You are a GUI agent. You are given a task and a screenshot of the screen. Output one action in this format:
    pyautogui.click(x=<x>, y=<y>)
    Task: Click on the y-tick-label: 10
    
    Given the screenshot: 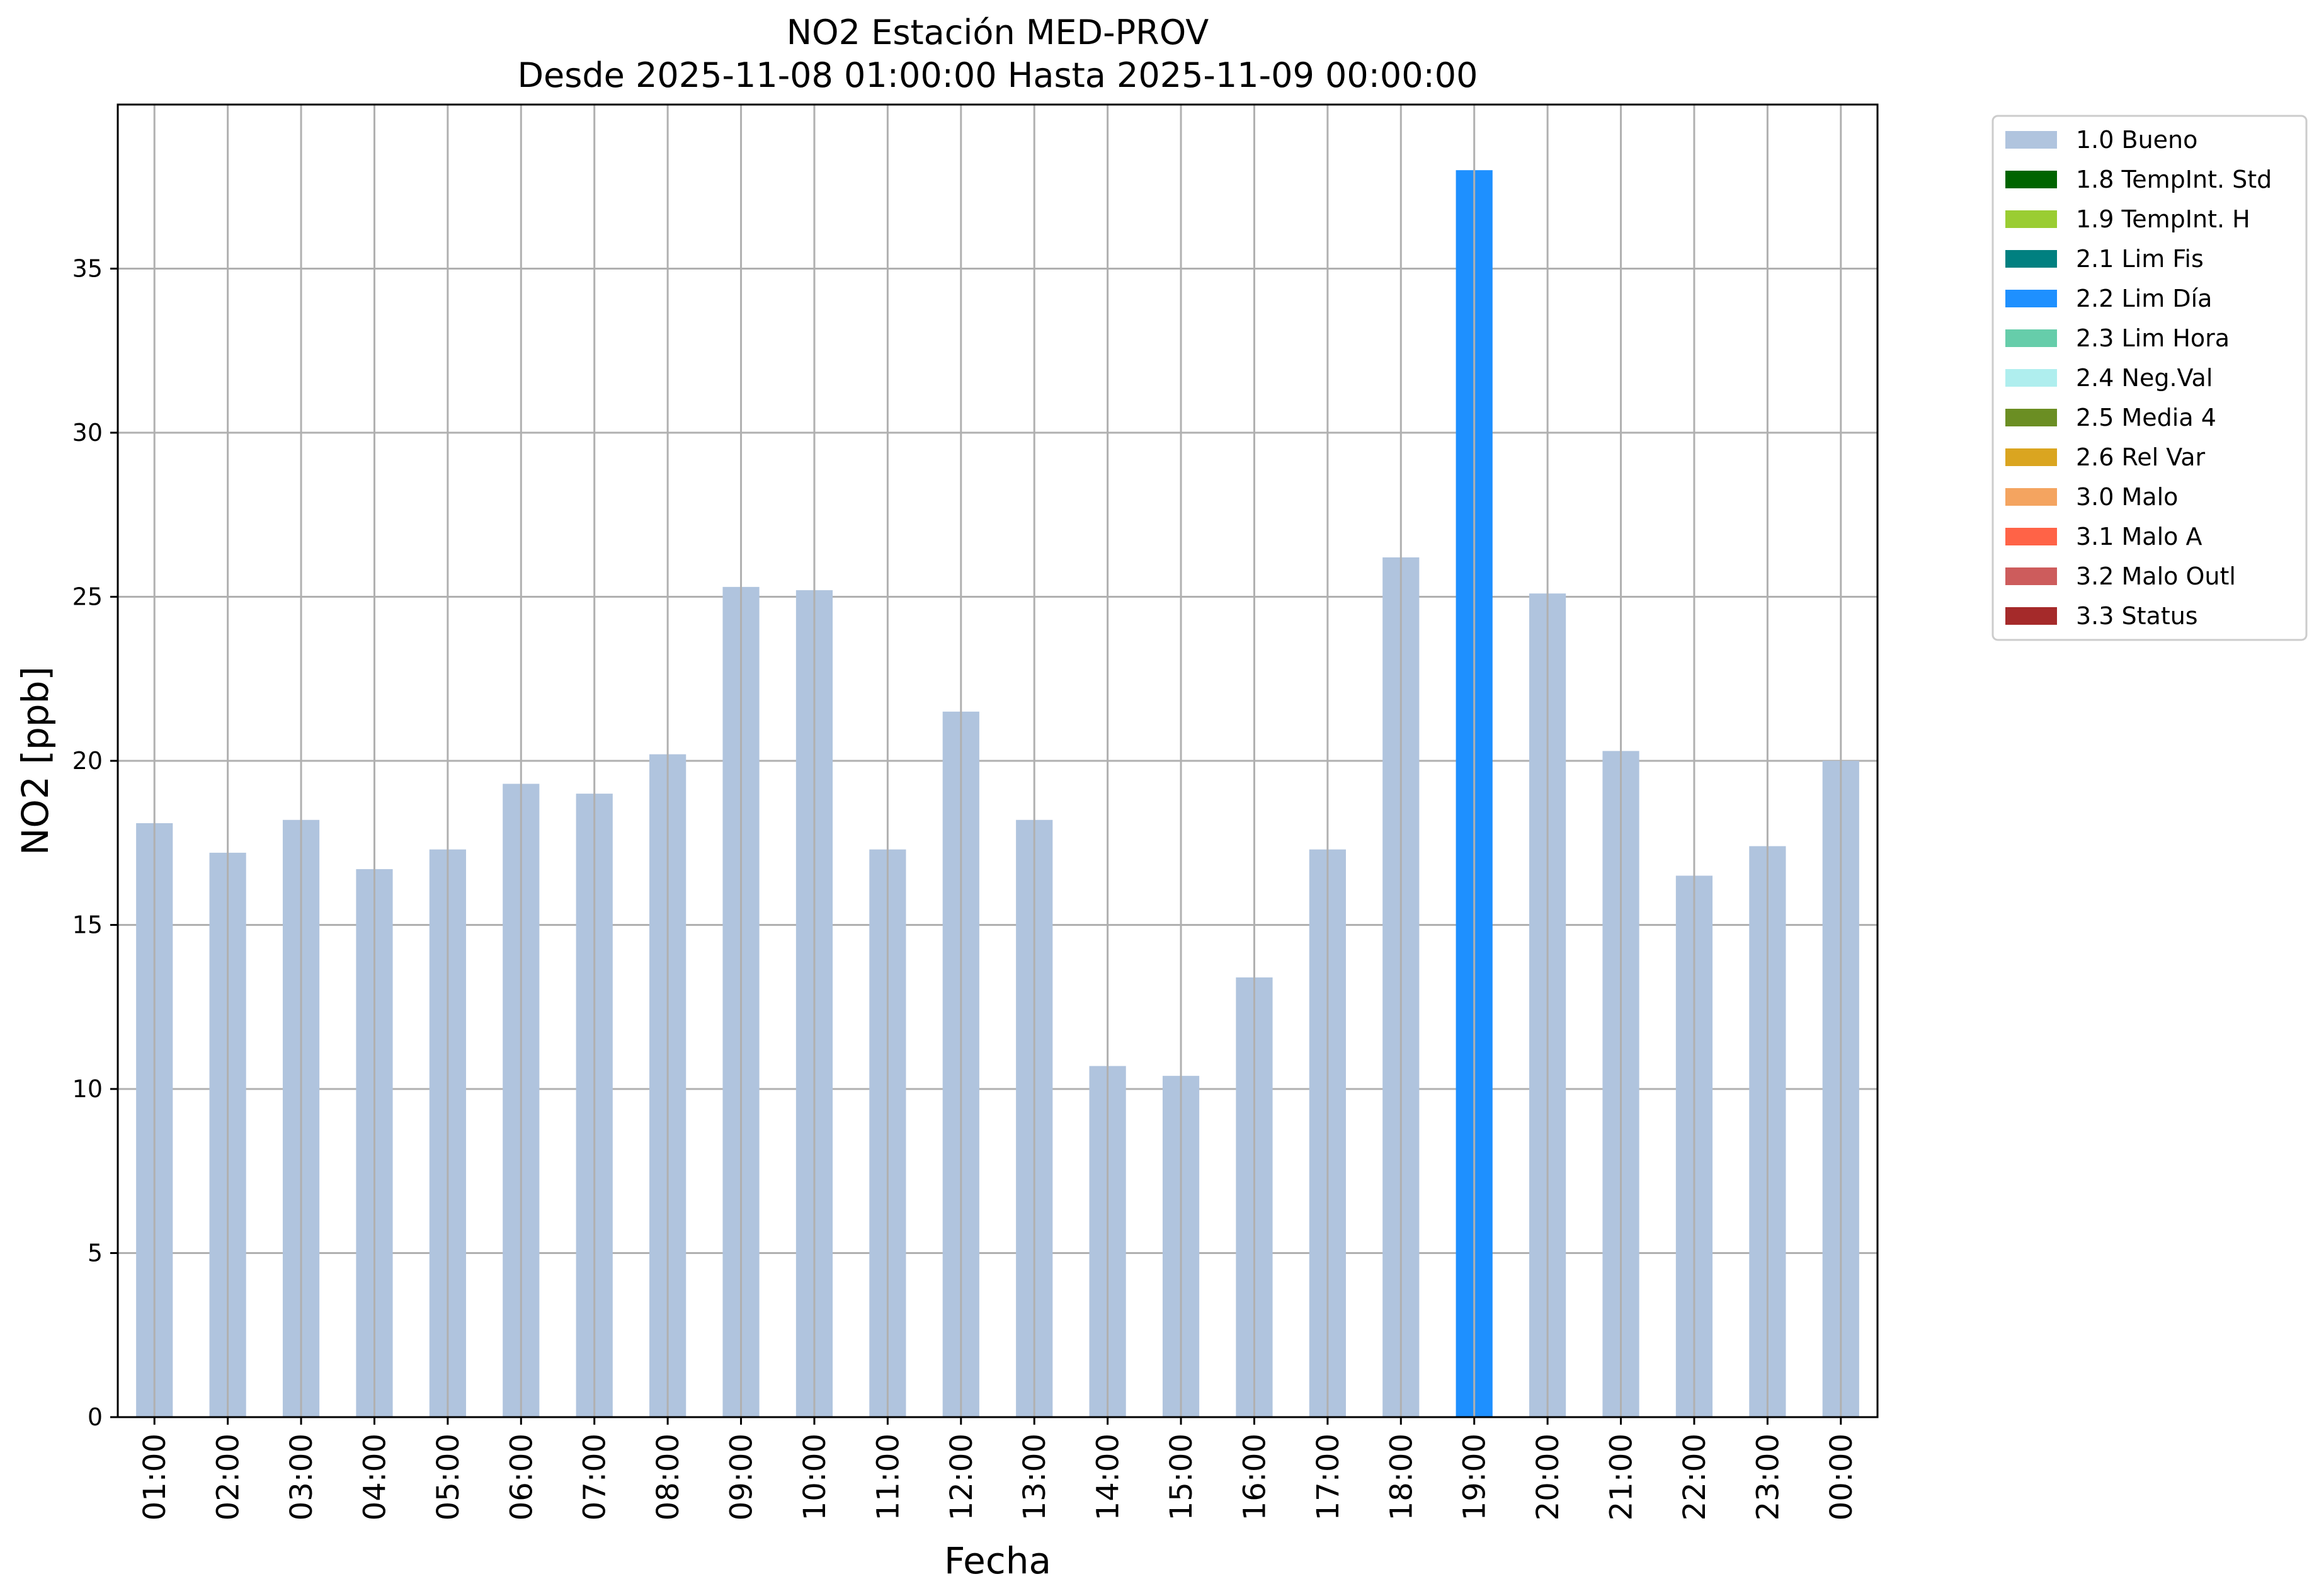 What is the action you would take?
    pyautogui.click(x=87, y=1089)
    